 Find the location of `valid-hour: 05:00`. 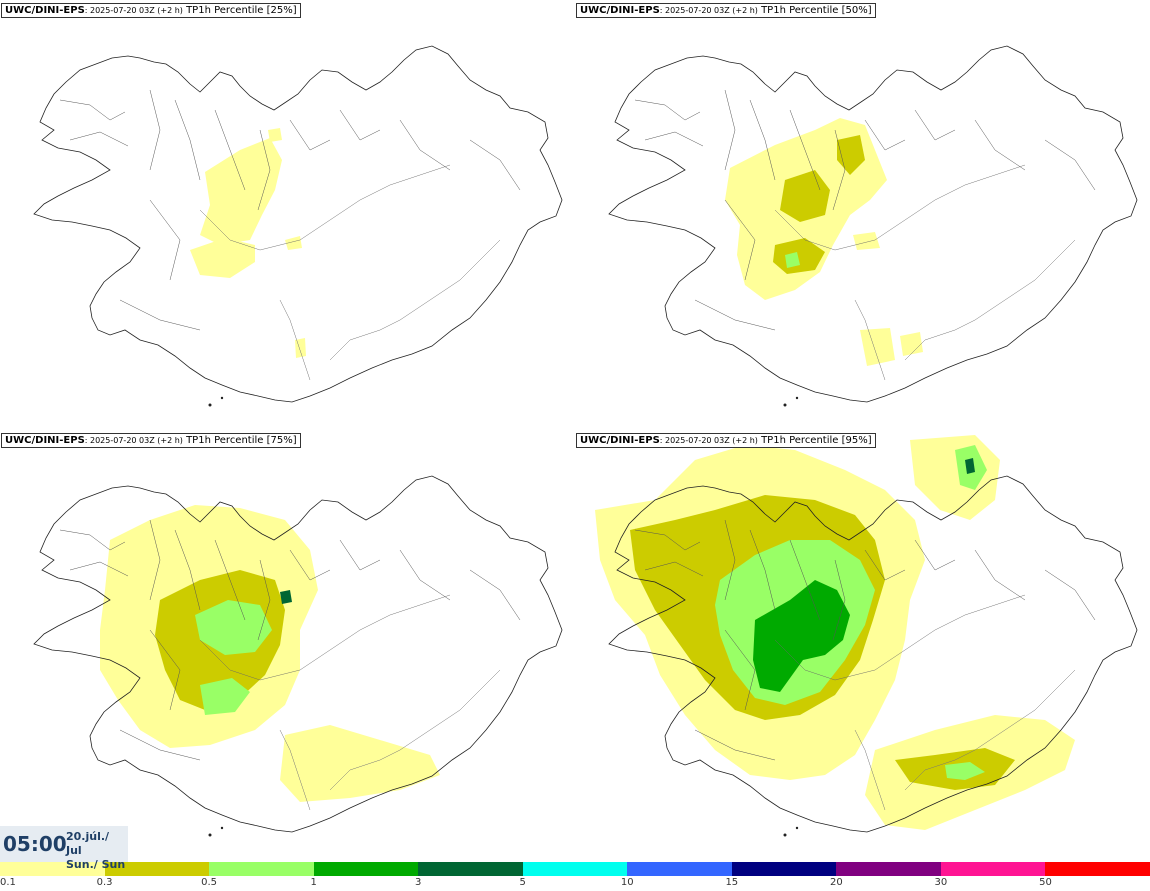

valid-hour: 05:00 is located at coordinates (35, 844).